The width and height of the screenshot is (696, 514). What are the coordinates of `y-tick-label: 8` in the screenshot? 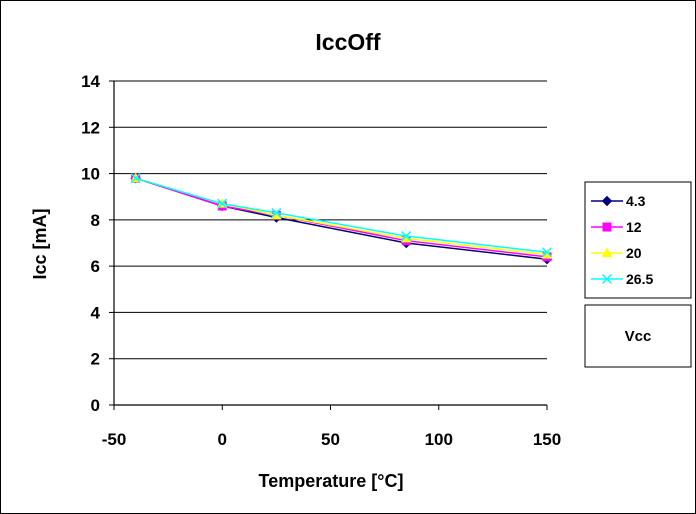 It's located at (95, 220).